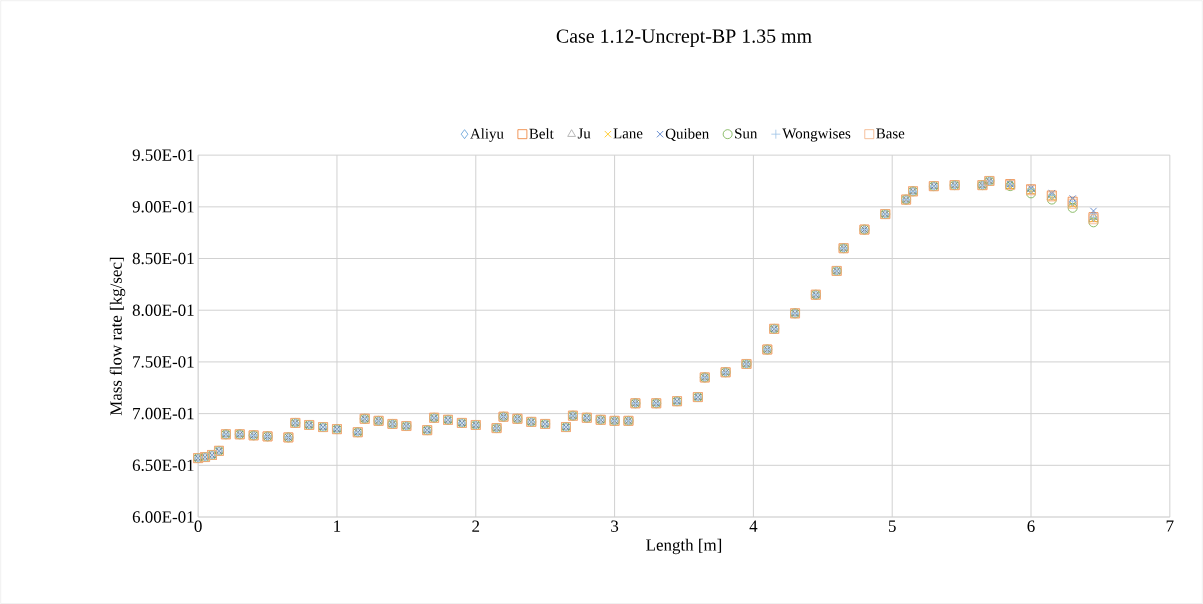 This screenshot has width=1203, height=604. What do you see at coordinates (163, 362) in the screenshot?
I see `y-tick-label: 7.50E-01` at bounding box center [163, 362].